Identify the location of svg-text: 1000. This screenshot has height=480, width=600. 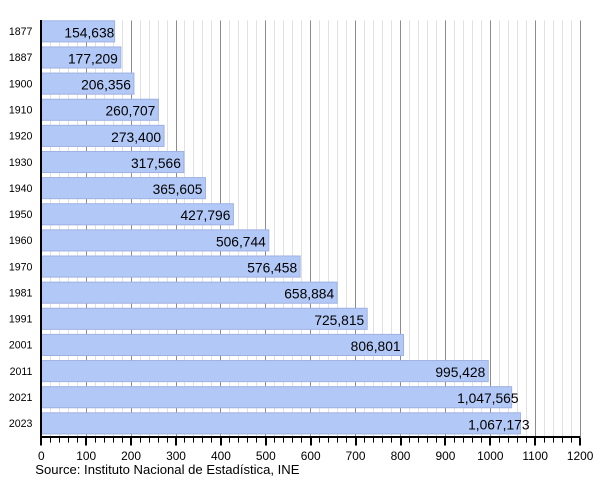
(490, 456).